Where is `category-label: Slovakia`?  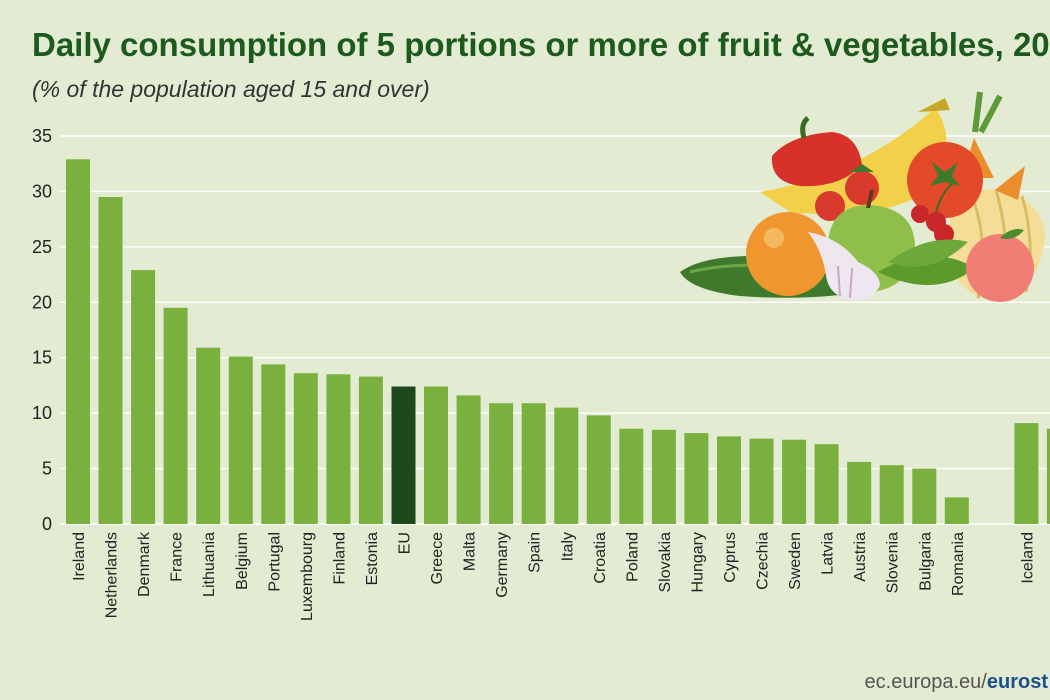
category-label: Slovakia is located at coordinates (665, 562).